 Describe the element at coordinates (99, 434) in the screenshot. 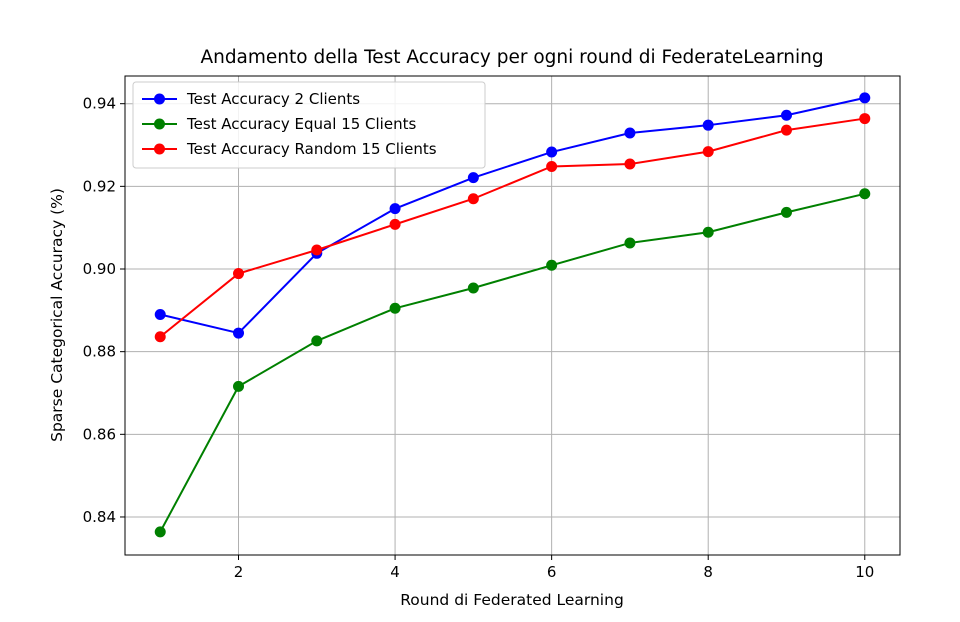

I see `y-tick-label: 0.86` at that location.